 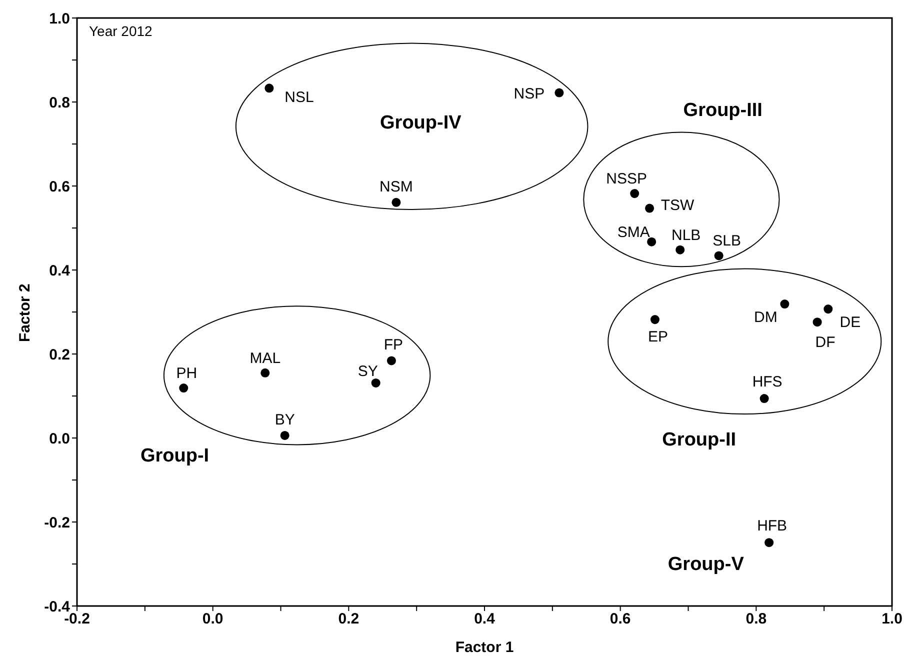 What do you see at coordinates (726, 241) in the screenshot?
I see `data-label: SLB` at bounding box center [726, 241].